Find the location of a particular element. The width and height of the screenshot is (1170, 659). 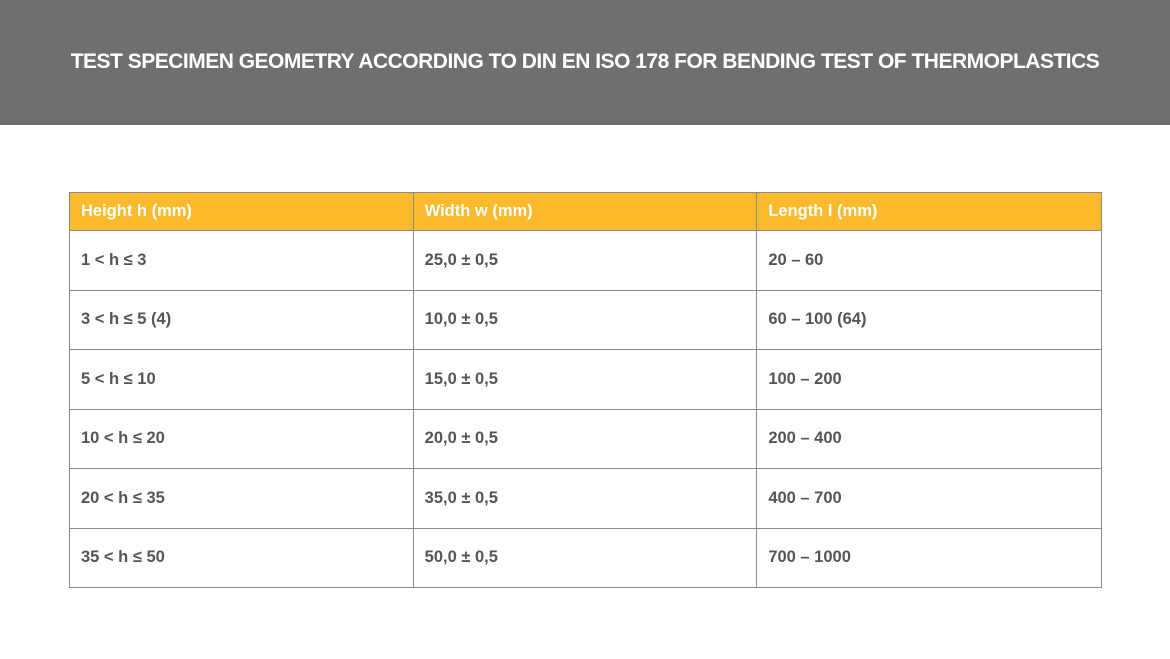

cell-width: 15,0 ± 0,5 is located at coordinates (585, 379).